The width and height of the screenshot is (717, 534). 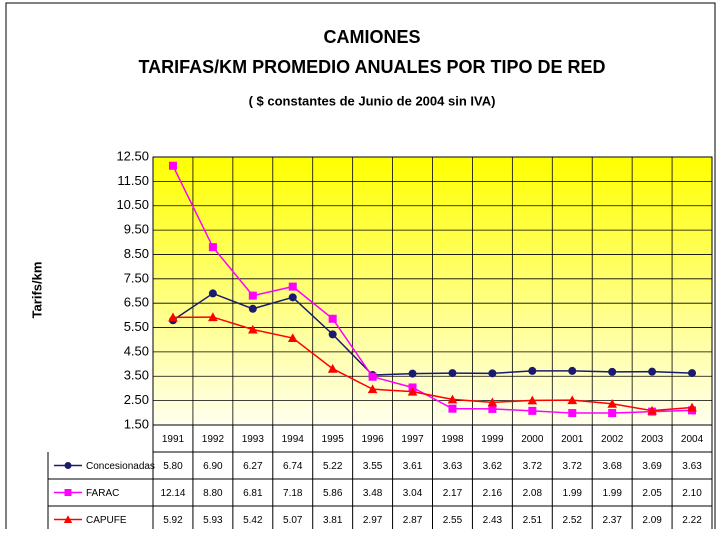 What do you see at coordinates (136, 375) in the screenshot?
I see `y-tick-label: 3.50` at bounding box center [136, 375].